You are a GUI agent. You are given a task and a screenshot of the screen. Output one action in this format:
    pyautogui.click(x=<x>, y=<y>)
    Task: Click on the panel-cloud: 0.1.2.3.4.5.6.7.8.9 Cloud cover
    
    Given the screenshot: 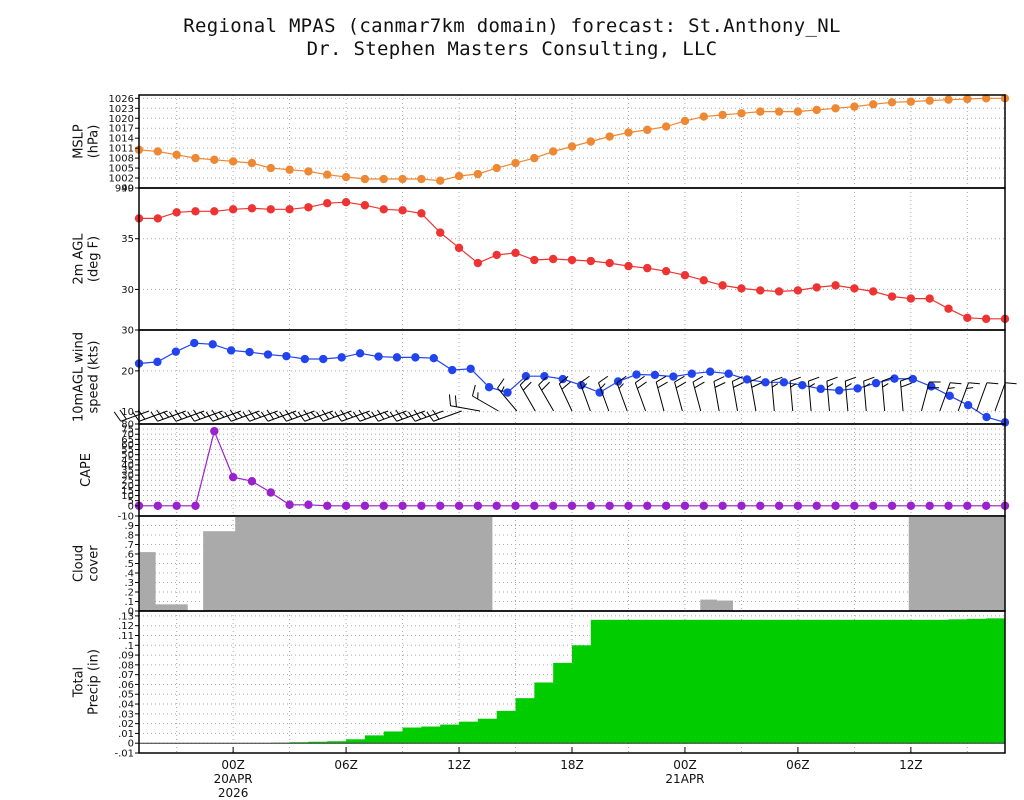 What is the action you would take?
    pyautogui.click(x=539, y=566)
    